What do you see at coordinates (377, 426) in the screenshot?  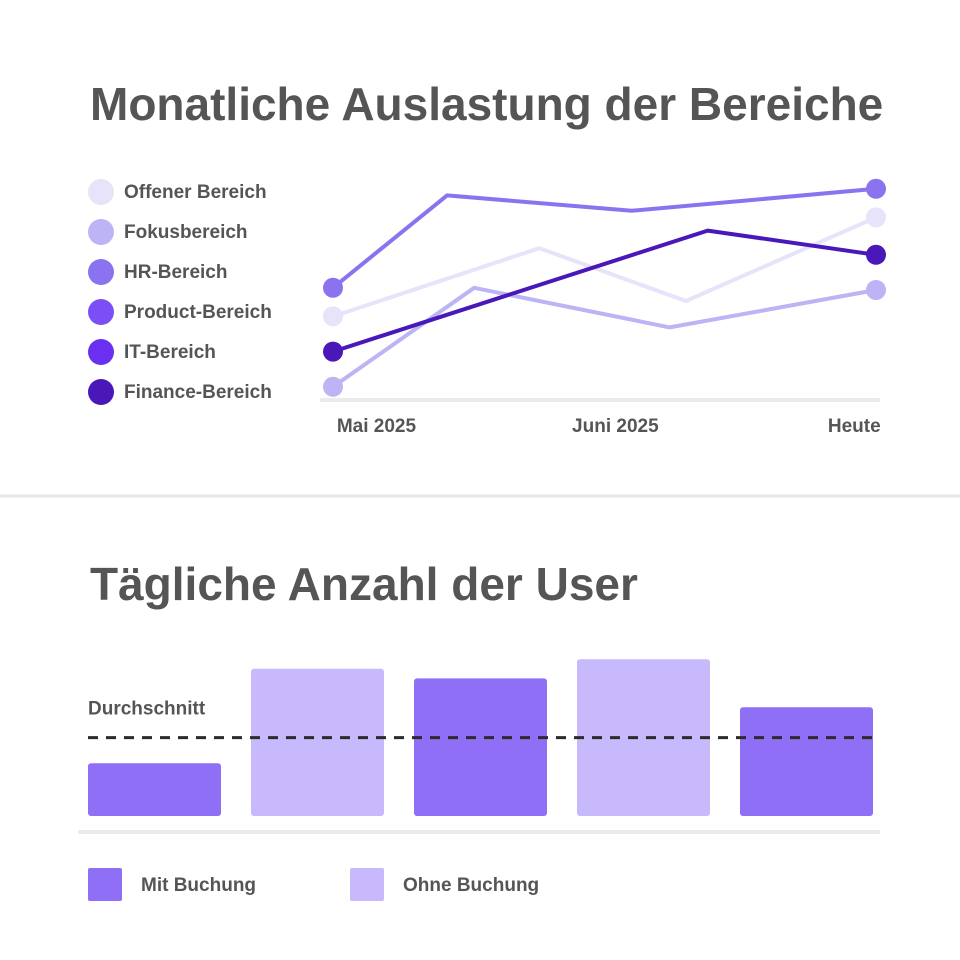 I see `x-tick-label: Mai 2025` at bounding box center [377, 426].